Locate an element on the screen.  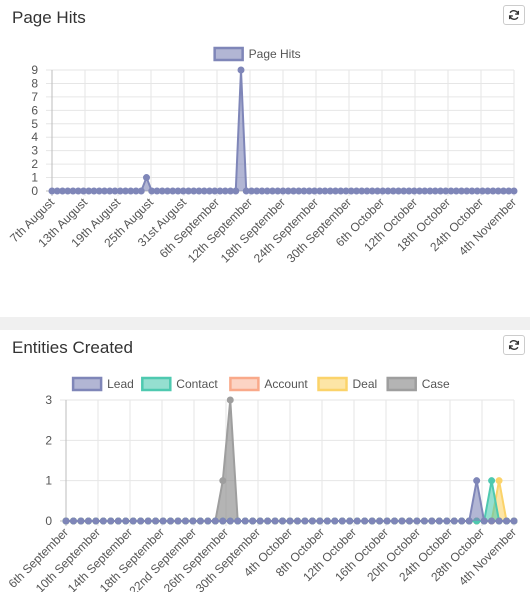
y-tick-label: 7 is located at coordinates (34, 97).